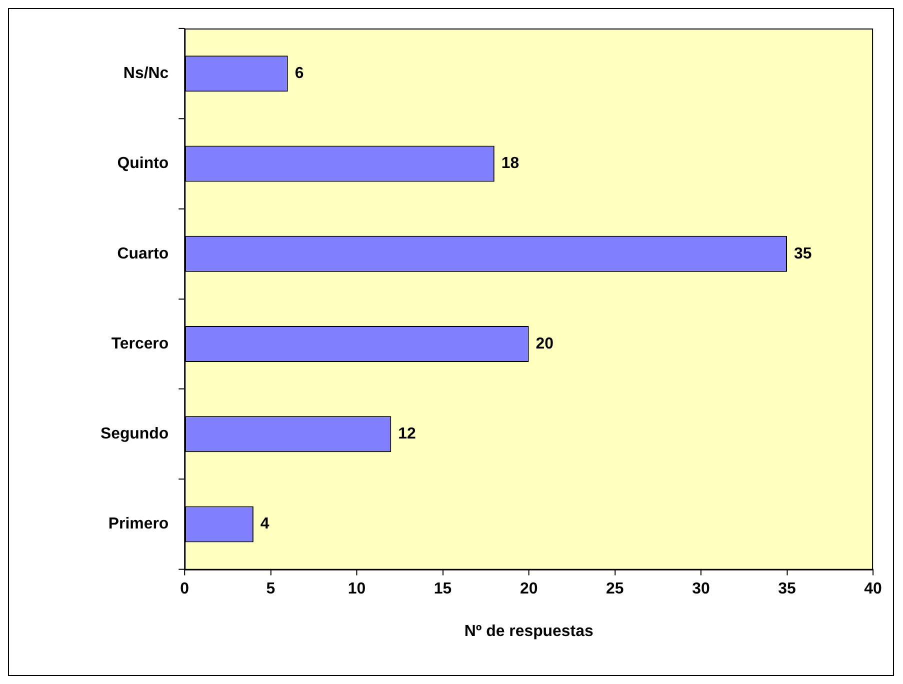 This screenshot has height=684, width=903. Describe the element at coordinates (299, 73) in the screenshot. I see `data-label: 6` at that location.